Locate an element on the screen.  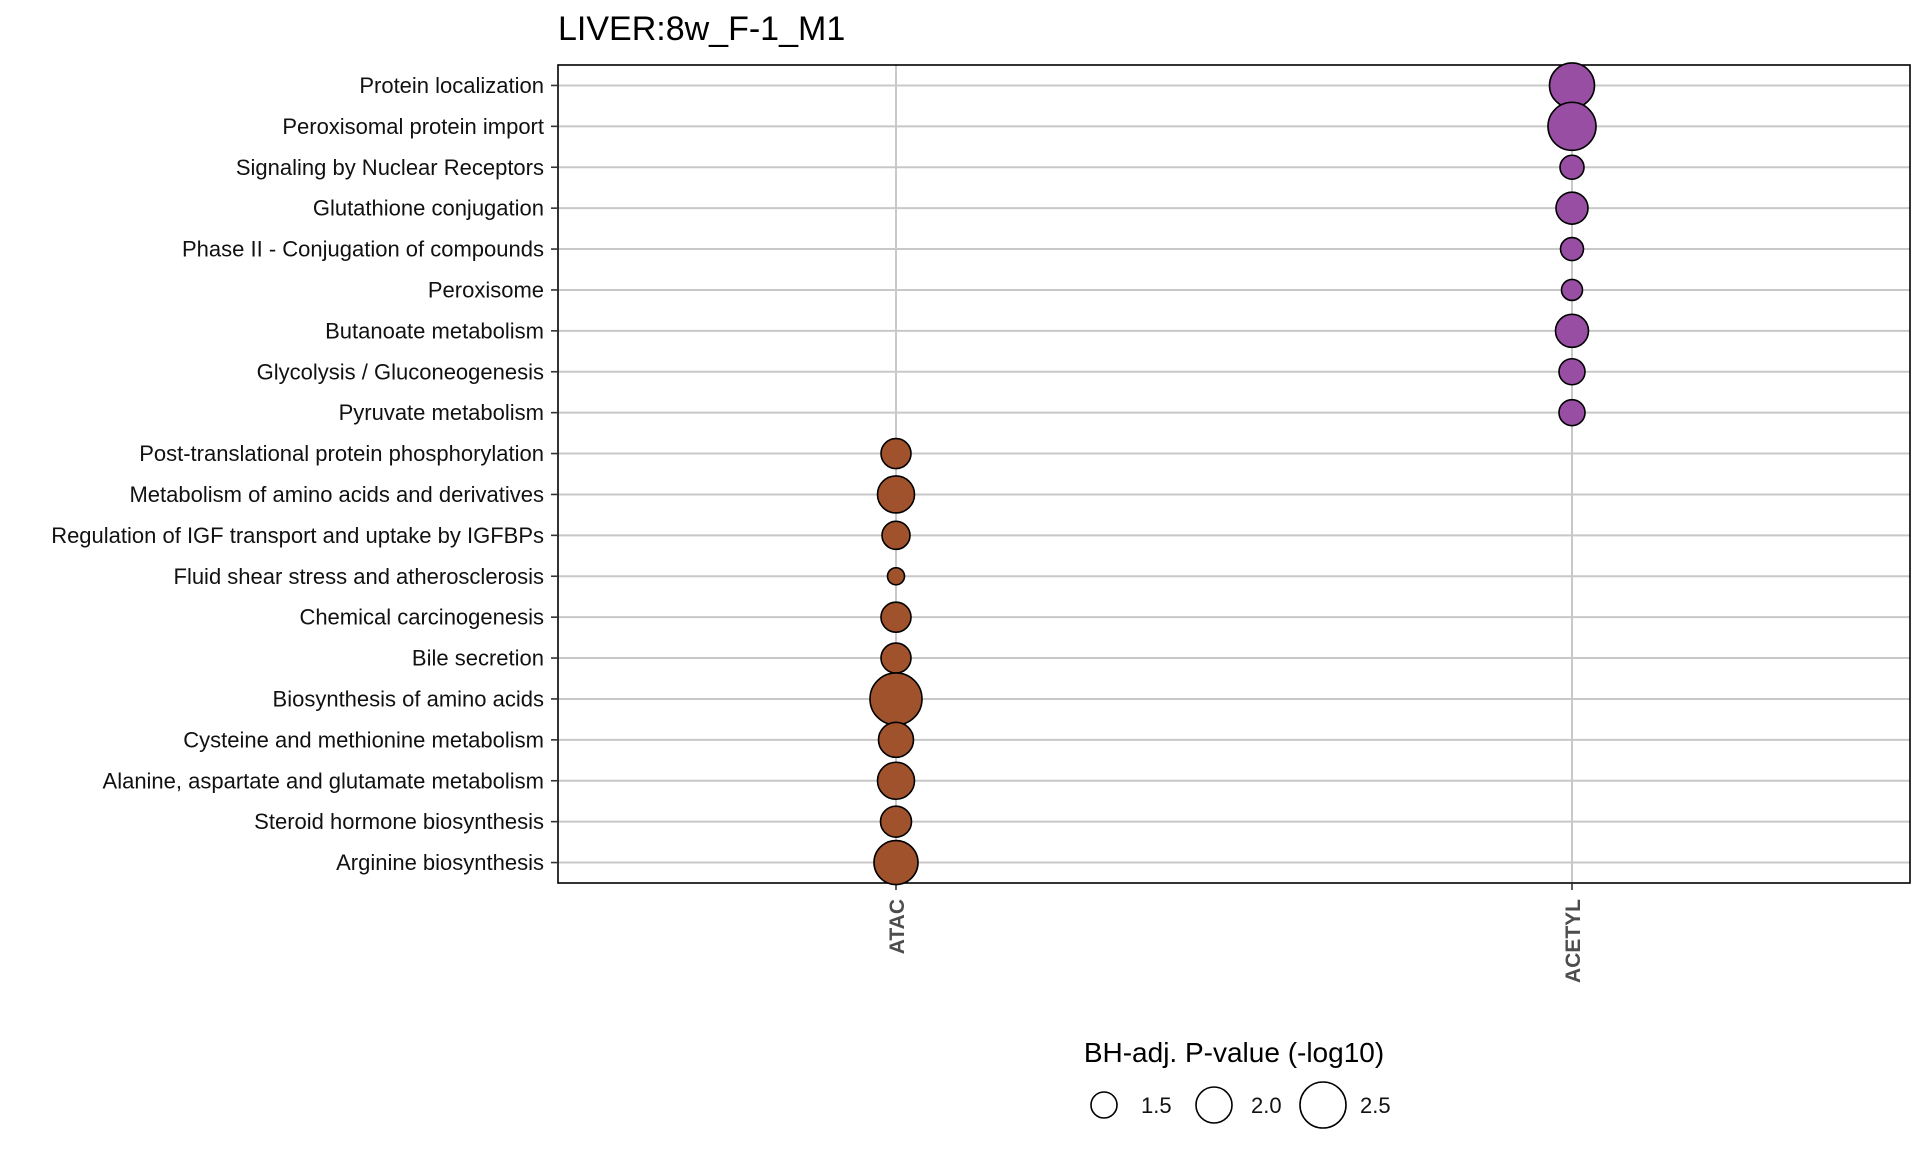
legend-title: BH-adj. P-value (-log10) is located at coordinates (1234, 1052).